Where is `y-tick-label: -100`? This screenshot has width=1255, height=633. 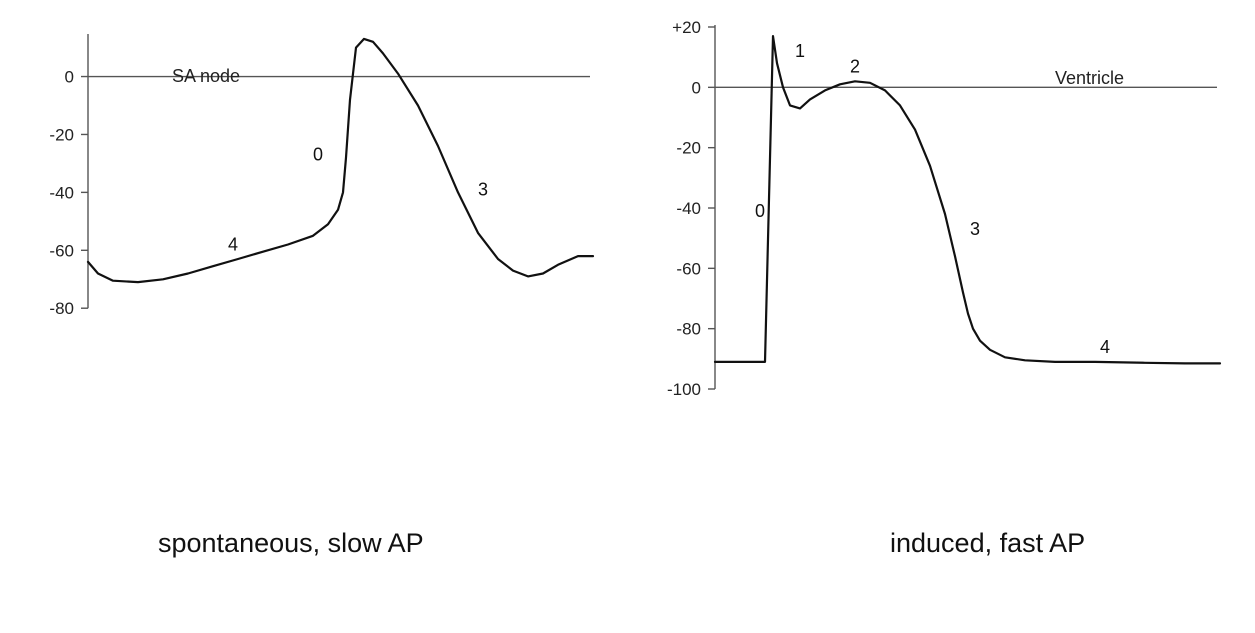 y-tick-label: -100 is located at coordinates (684, 389).